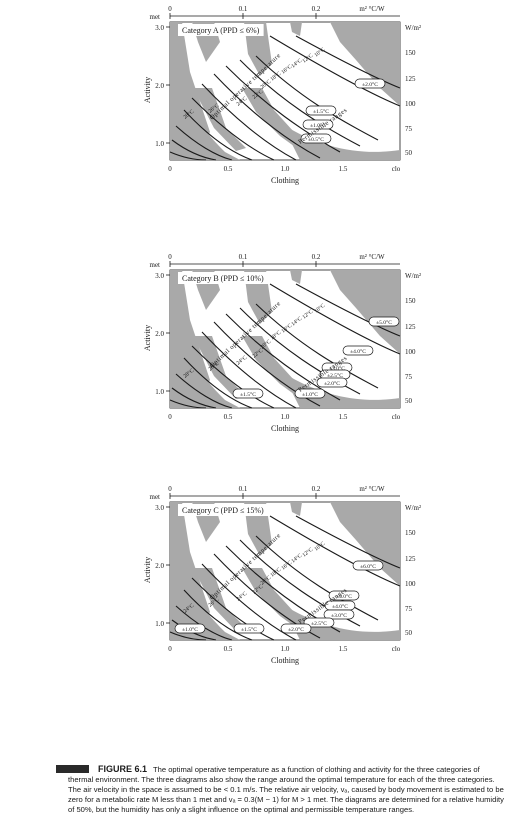 This screenshot has height=815, width=523. I want to click on range-labels: ±2.0°C ±1.5°C ±1.0°C ±0.5°C, so click(343, 111).